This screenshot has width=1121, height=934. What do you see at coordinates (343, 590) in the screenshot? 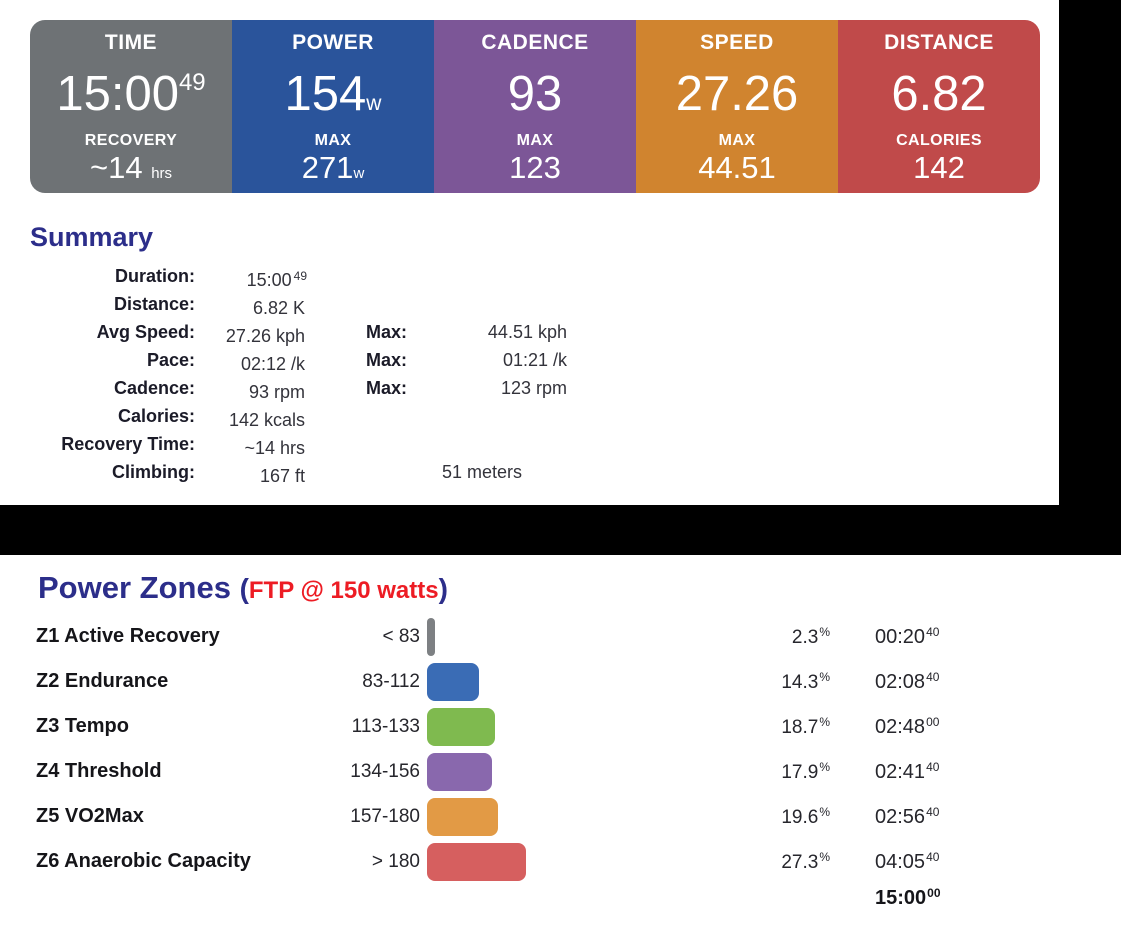
I see `ftp-label: FTP @ 150 watts` at bounding box center [343, 590].